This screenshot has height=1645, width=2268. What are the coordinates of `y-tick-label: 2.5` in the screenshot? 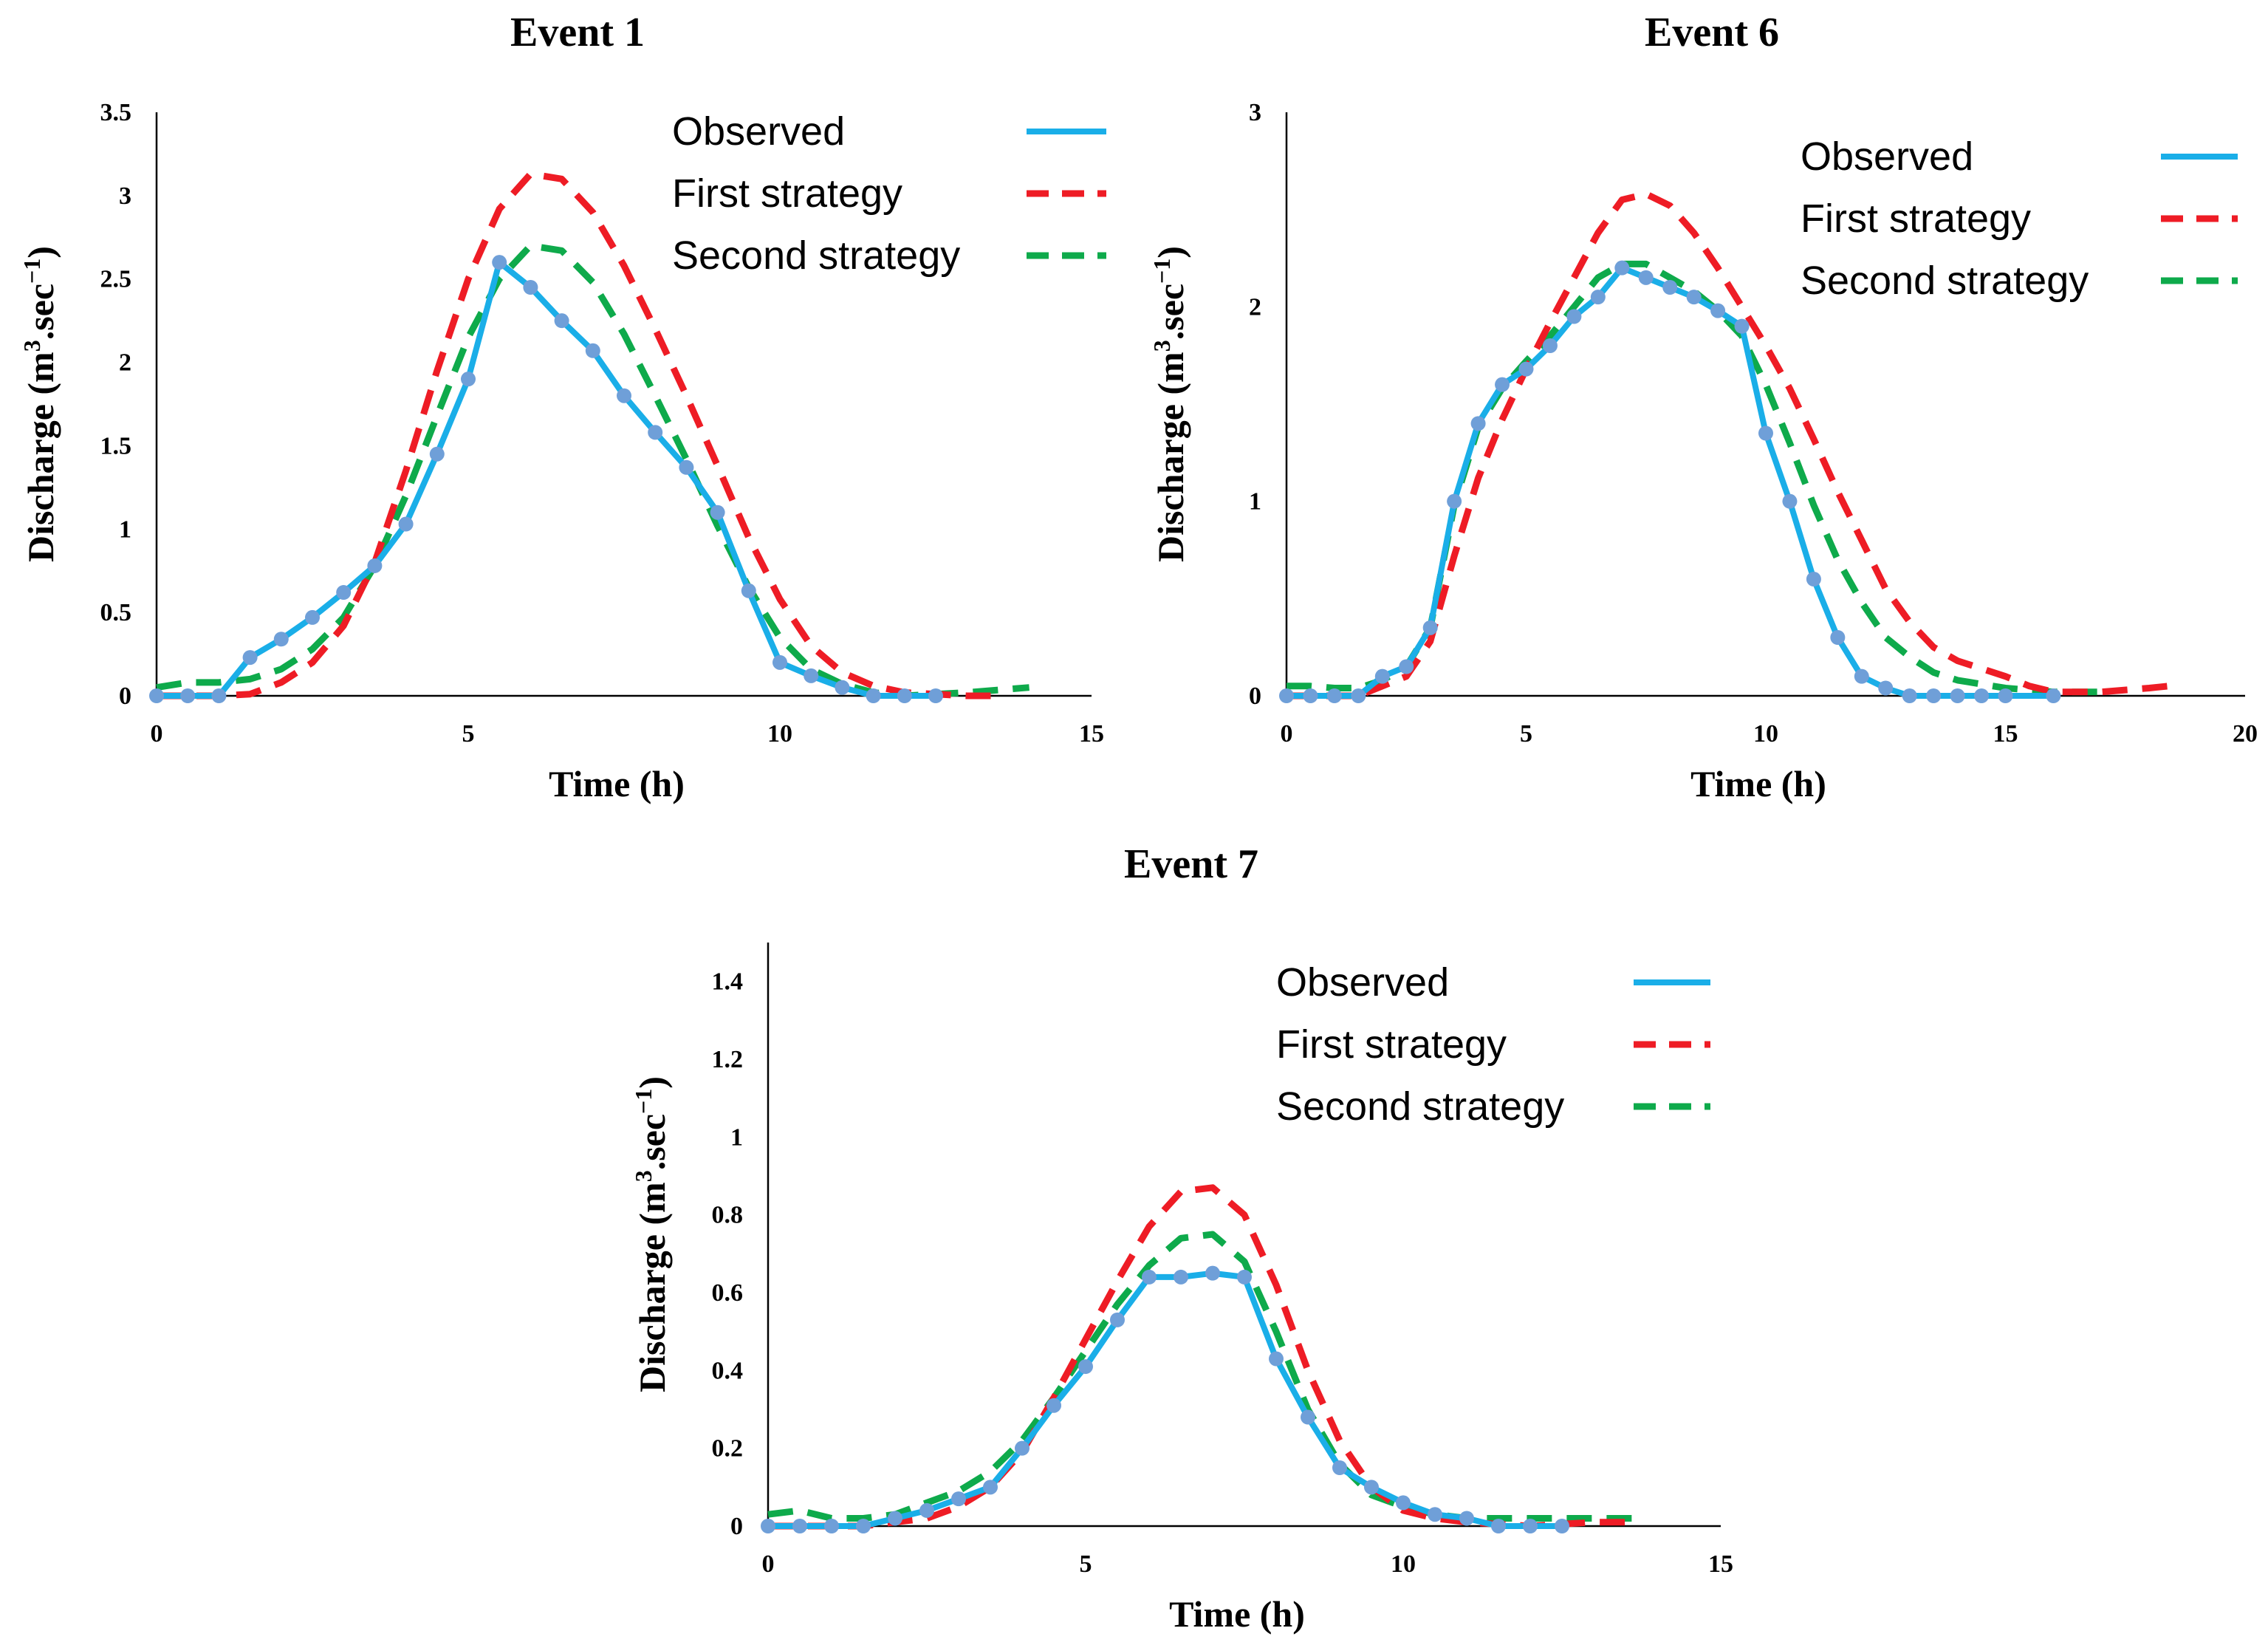 It's located at (116, 279).